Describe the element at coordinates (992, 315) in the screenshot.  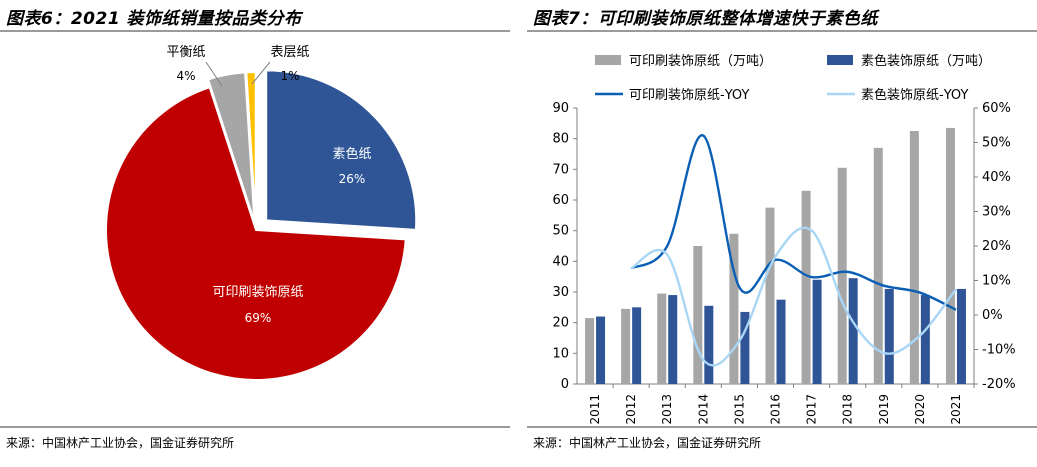
I see `y-right-tick-label: 0%` at that location.